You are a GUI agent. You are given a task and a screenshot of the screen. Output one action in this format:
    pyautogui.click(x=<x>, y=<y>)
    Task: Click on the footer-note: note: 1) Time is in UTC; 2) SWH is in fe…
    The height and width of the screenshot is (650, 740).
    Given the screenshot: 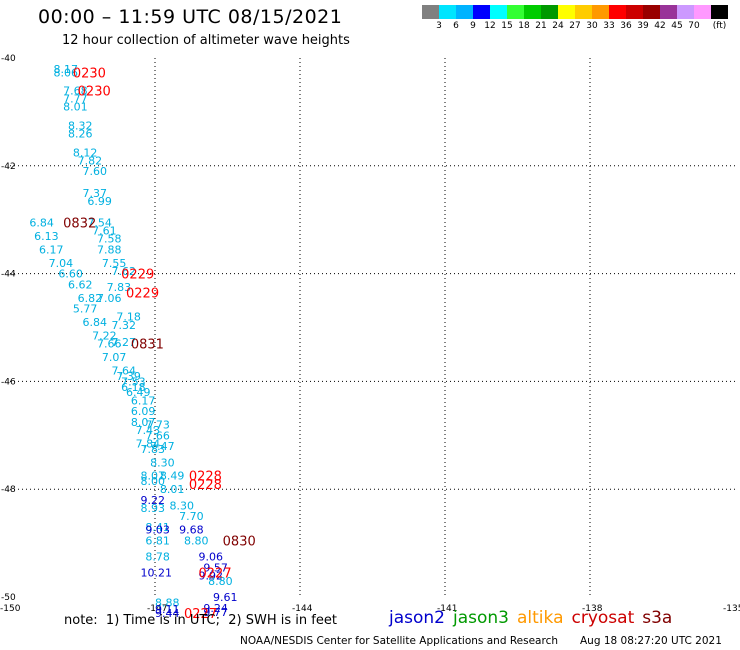 What is the action you would take?
    pyautogui.click(x=200, y=620)
    